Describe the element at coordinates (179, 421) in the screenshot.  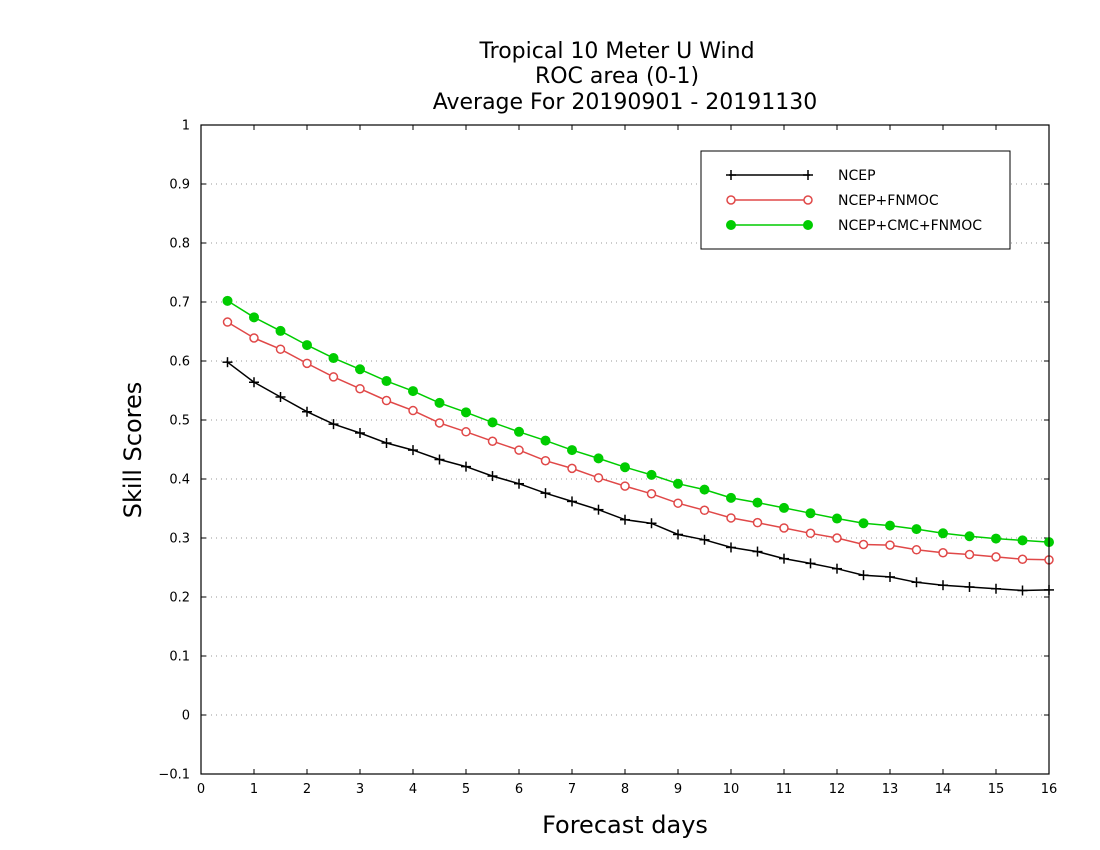
I see `y-tick-label: 0.5` at that location.